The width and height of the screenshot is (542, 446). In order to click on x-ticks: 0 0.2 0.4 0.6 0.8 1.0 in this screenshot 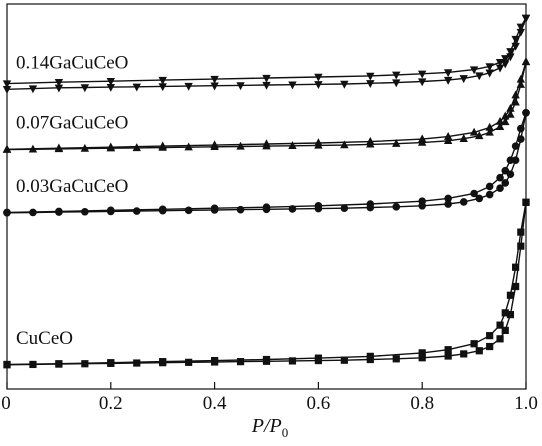, I will do `click(269, 398)`.